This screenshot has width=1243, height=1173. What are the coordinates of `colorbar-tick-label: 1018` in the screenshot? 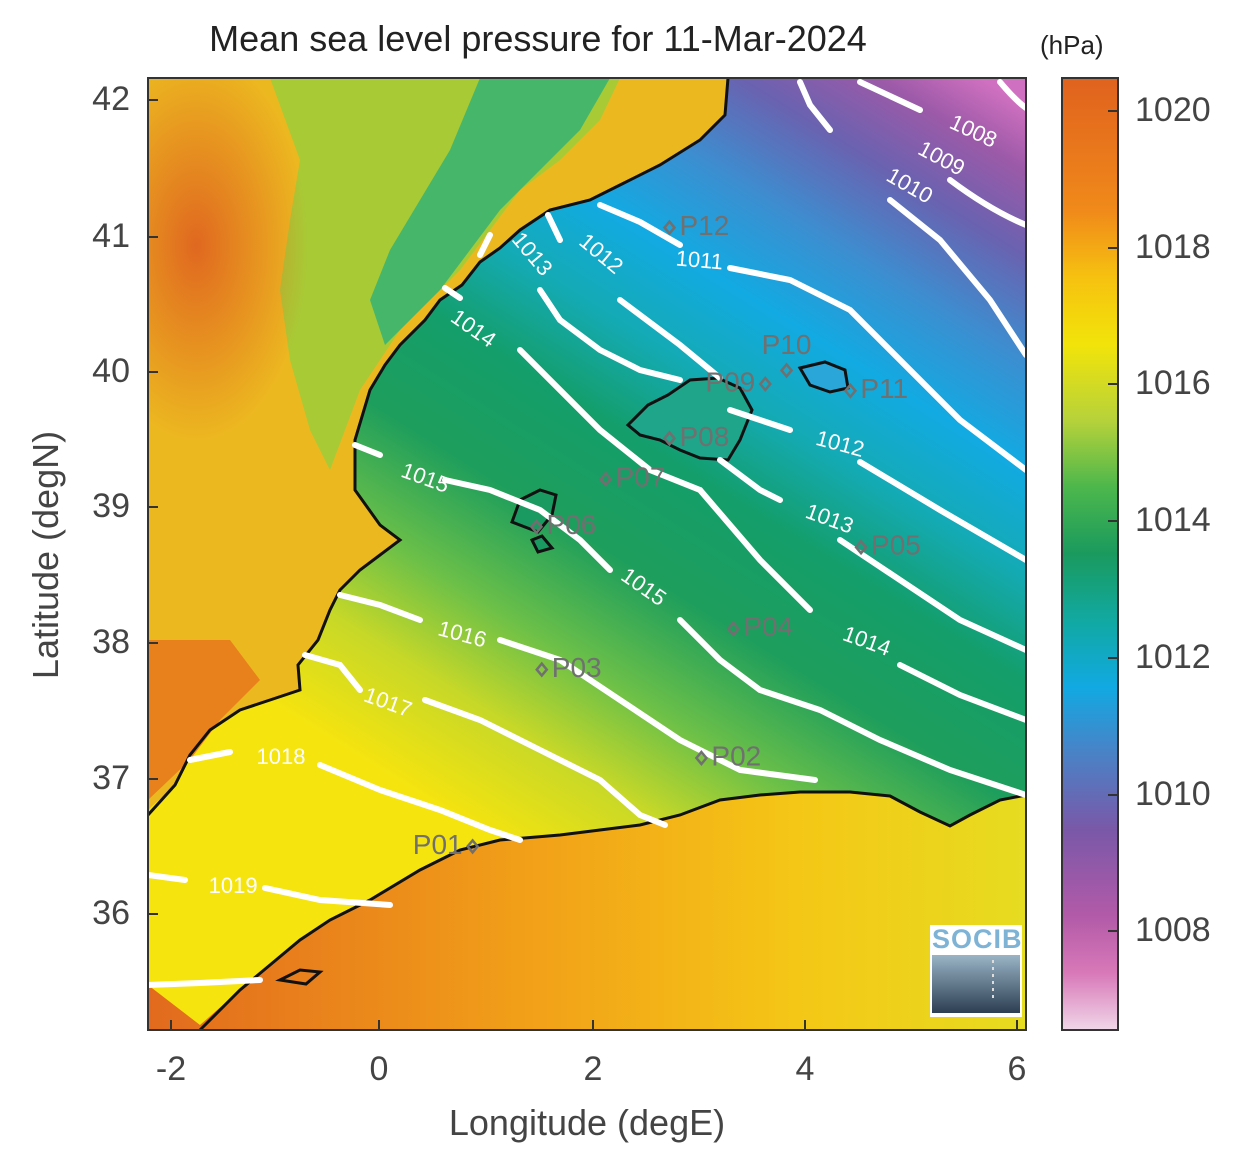 It's located at (1173, 247).